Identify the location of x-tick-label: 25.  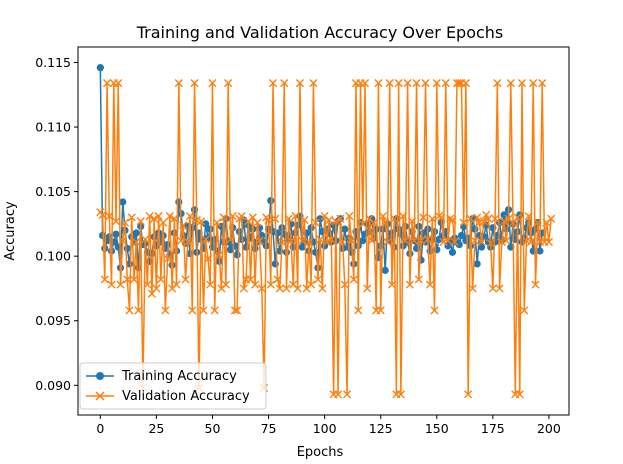
(156, 428).